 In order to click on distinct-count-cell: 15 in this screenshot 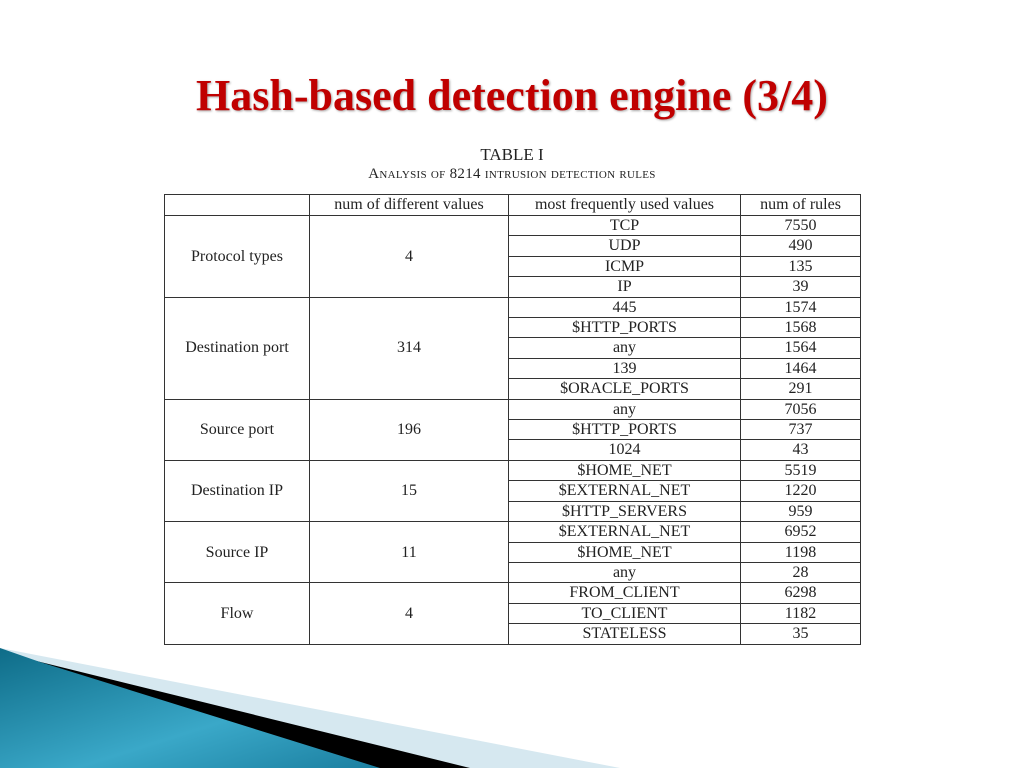, I will do `click(409, 491)`.